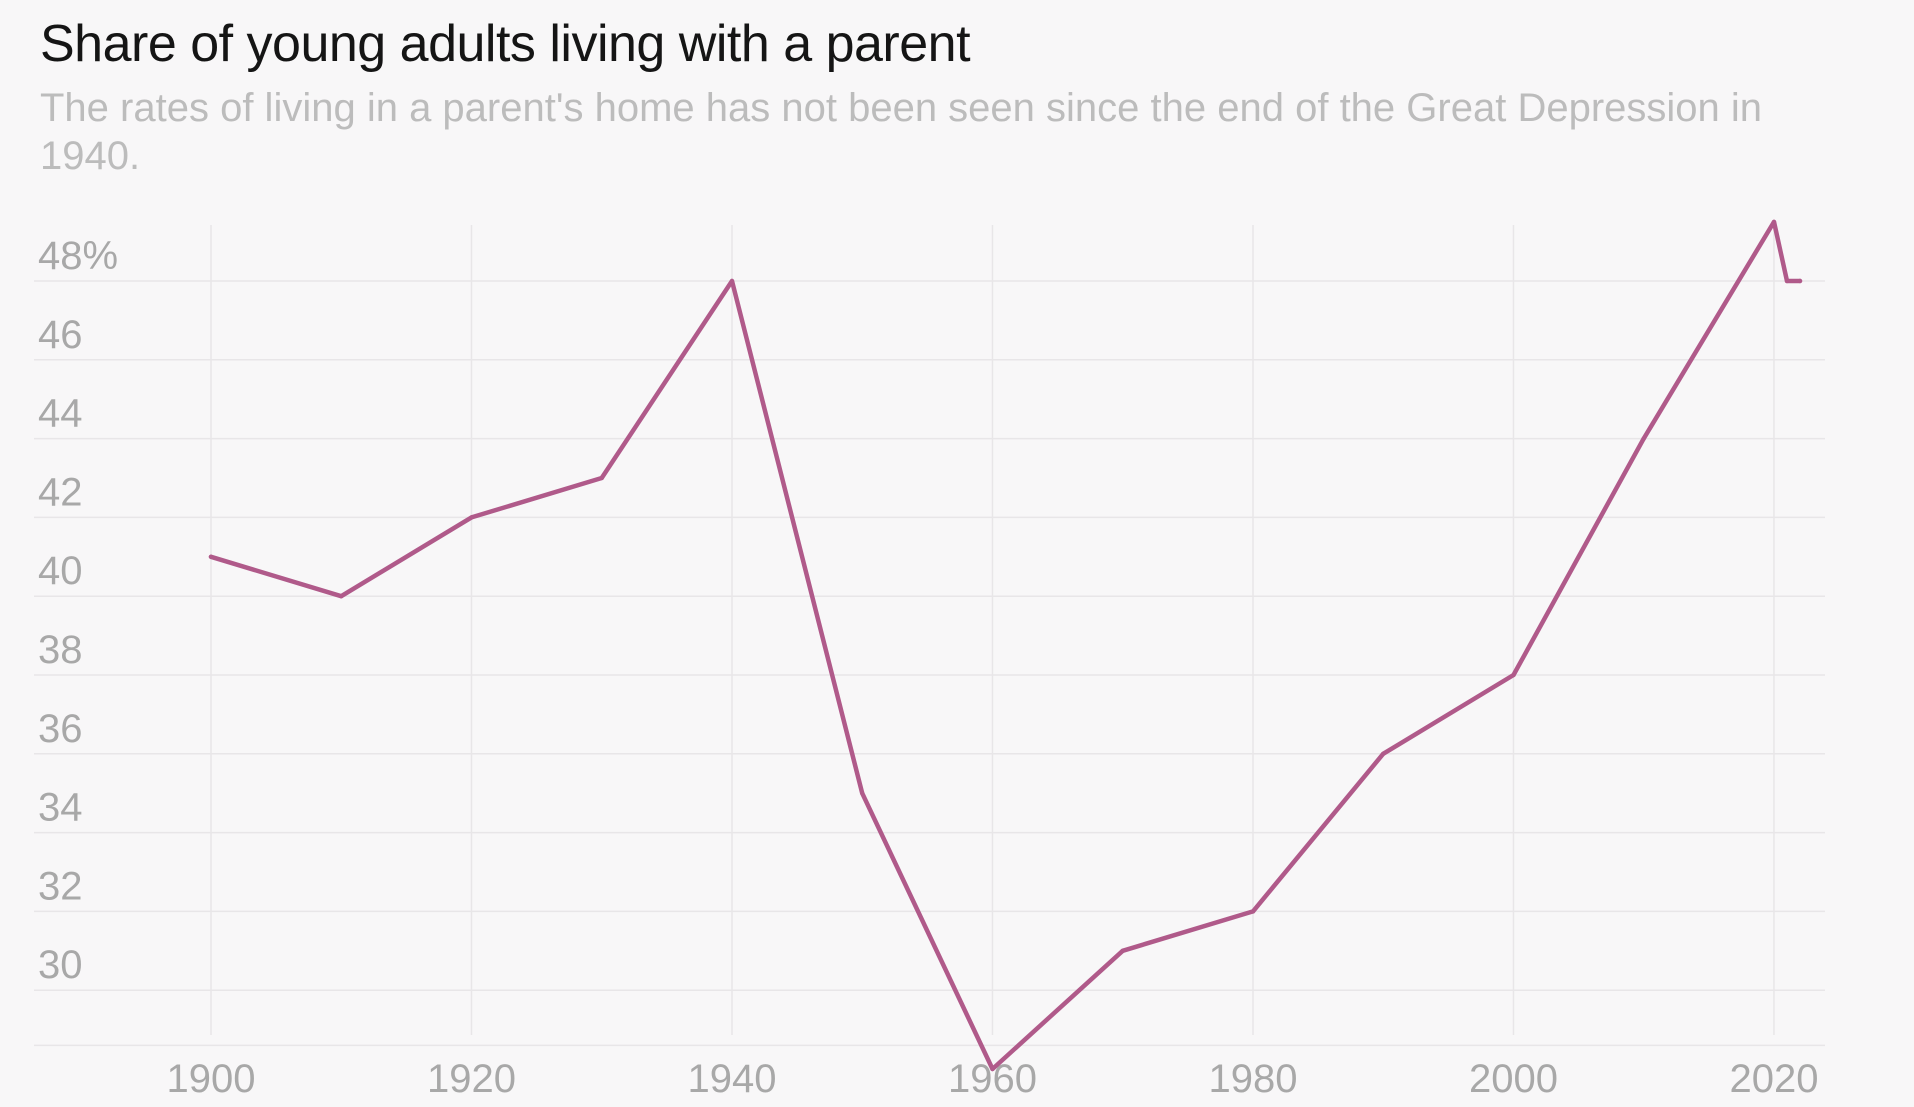 The image size is (1914, 1107). I want to click on x-tick-label: 1940, so click(731, 1079).